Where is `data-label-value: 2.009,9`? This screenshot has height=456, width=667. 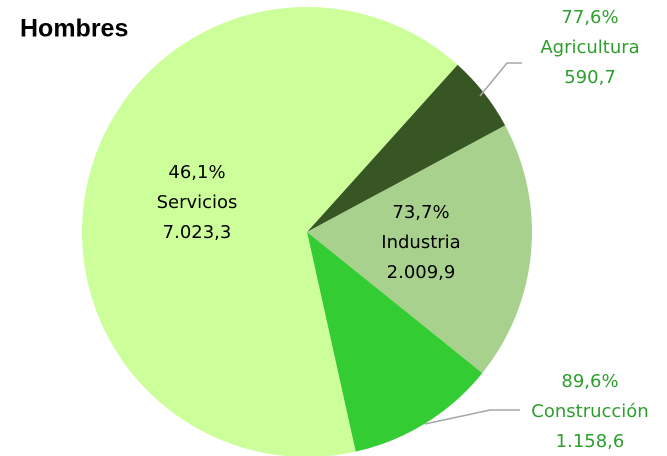
data-label-value: 2.009,9 is located at coordinates (421, 272).